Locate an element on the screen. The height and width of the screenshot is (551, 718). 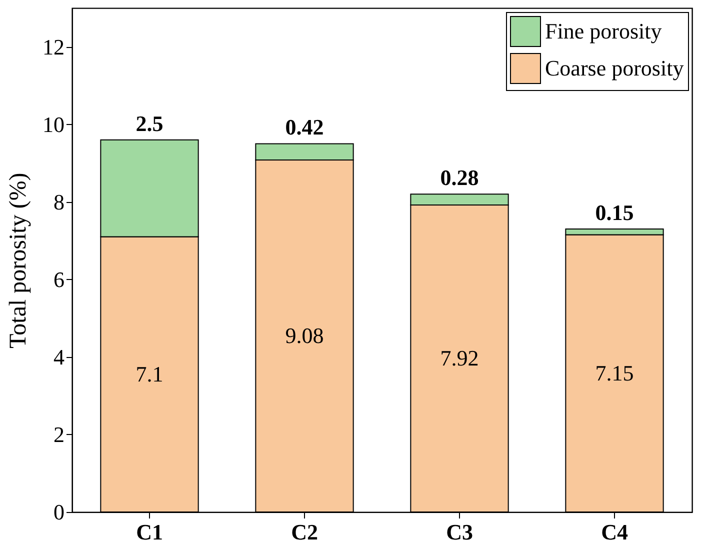
data-label: 0.15 is located at coordinates (614, 212).